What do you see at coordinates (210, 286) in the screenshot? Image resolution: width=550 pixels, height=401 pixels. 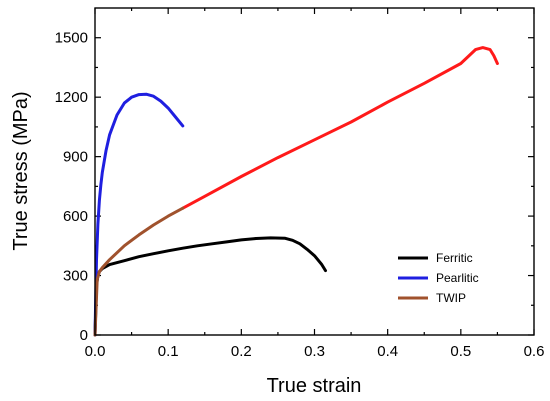 I see `series-line-ferritic` at bounding box center [210, 286].